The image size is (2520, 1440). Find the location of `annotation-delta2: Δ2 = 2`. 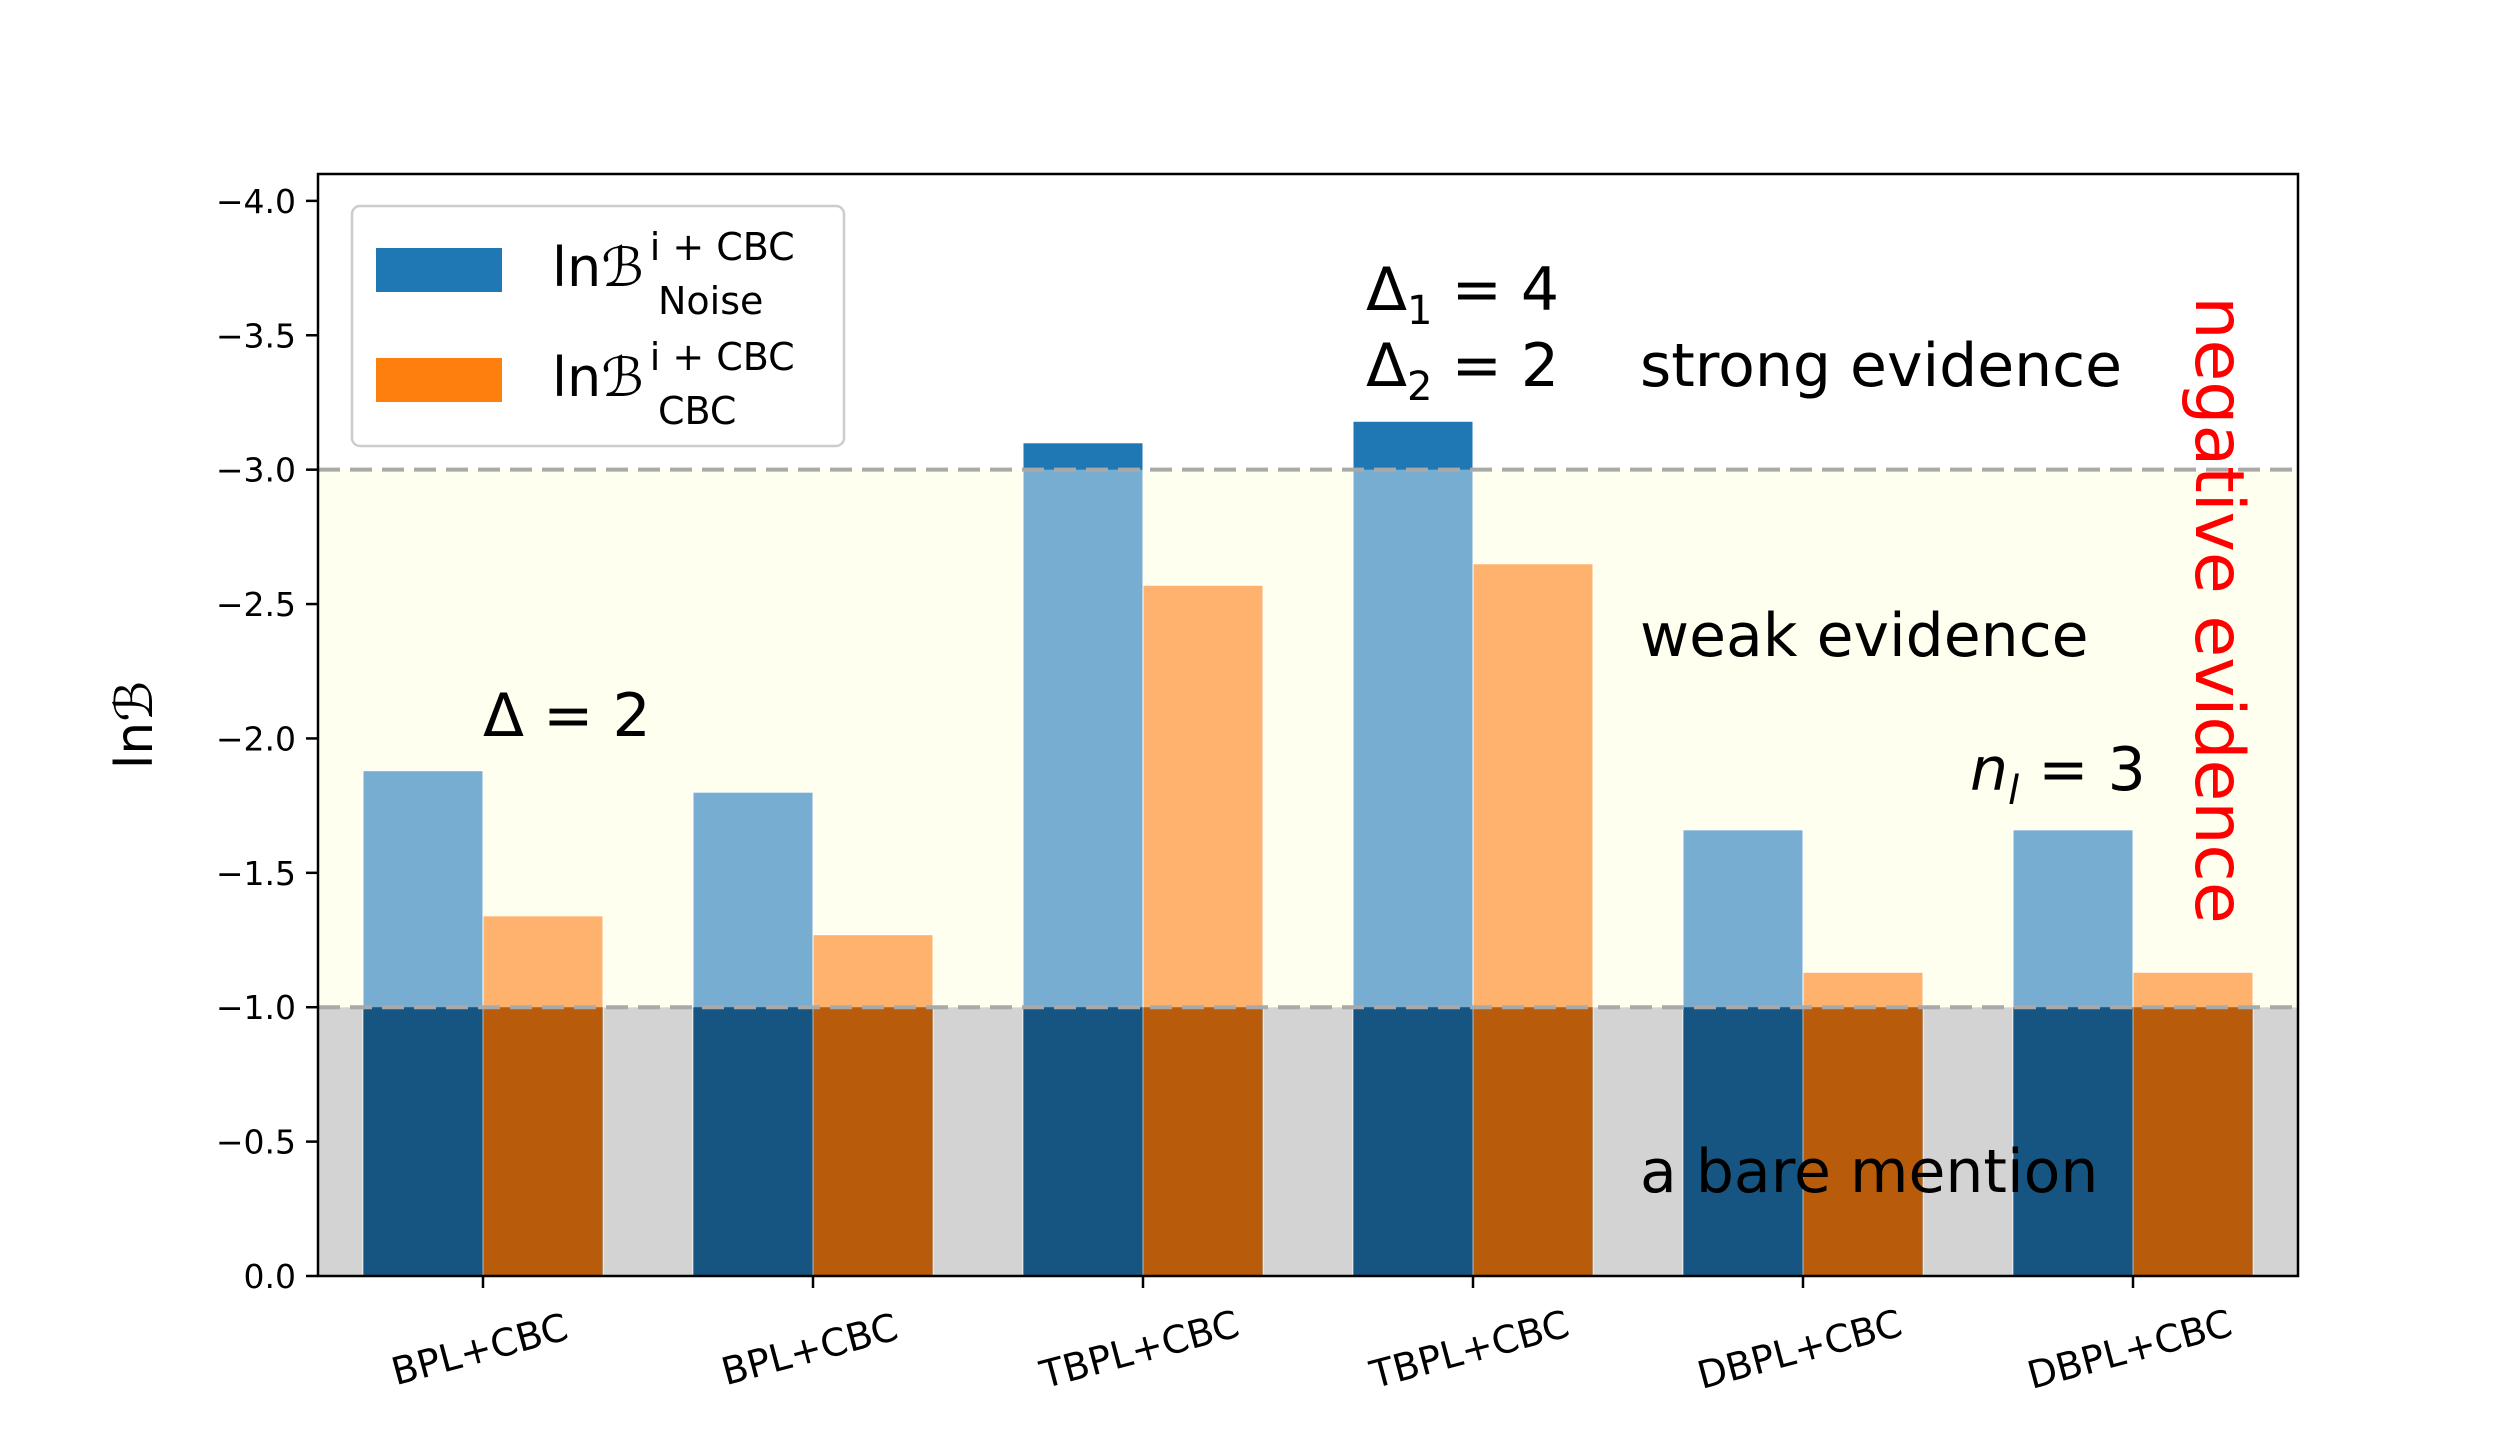

annotation-delta2: Δ2 = 2 is located at coordinates (1462, 370).